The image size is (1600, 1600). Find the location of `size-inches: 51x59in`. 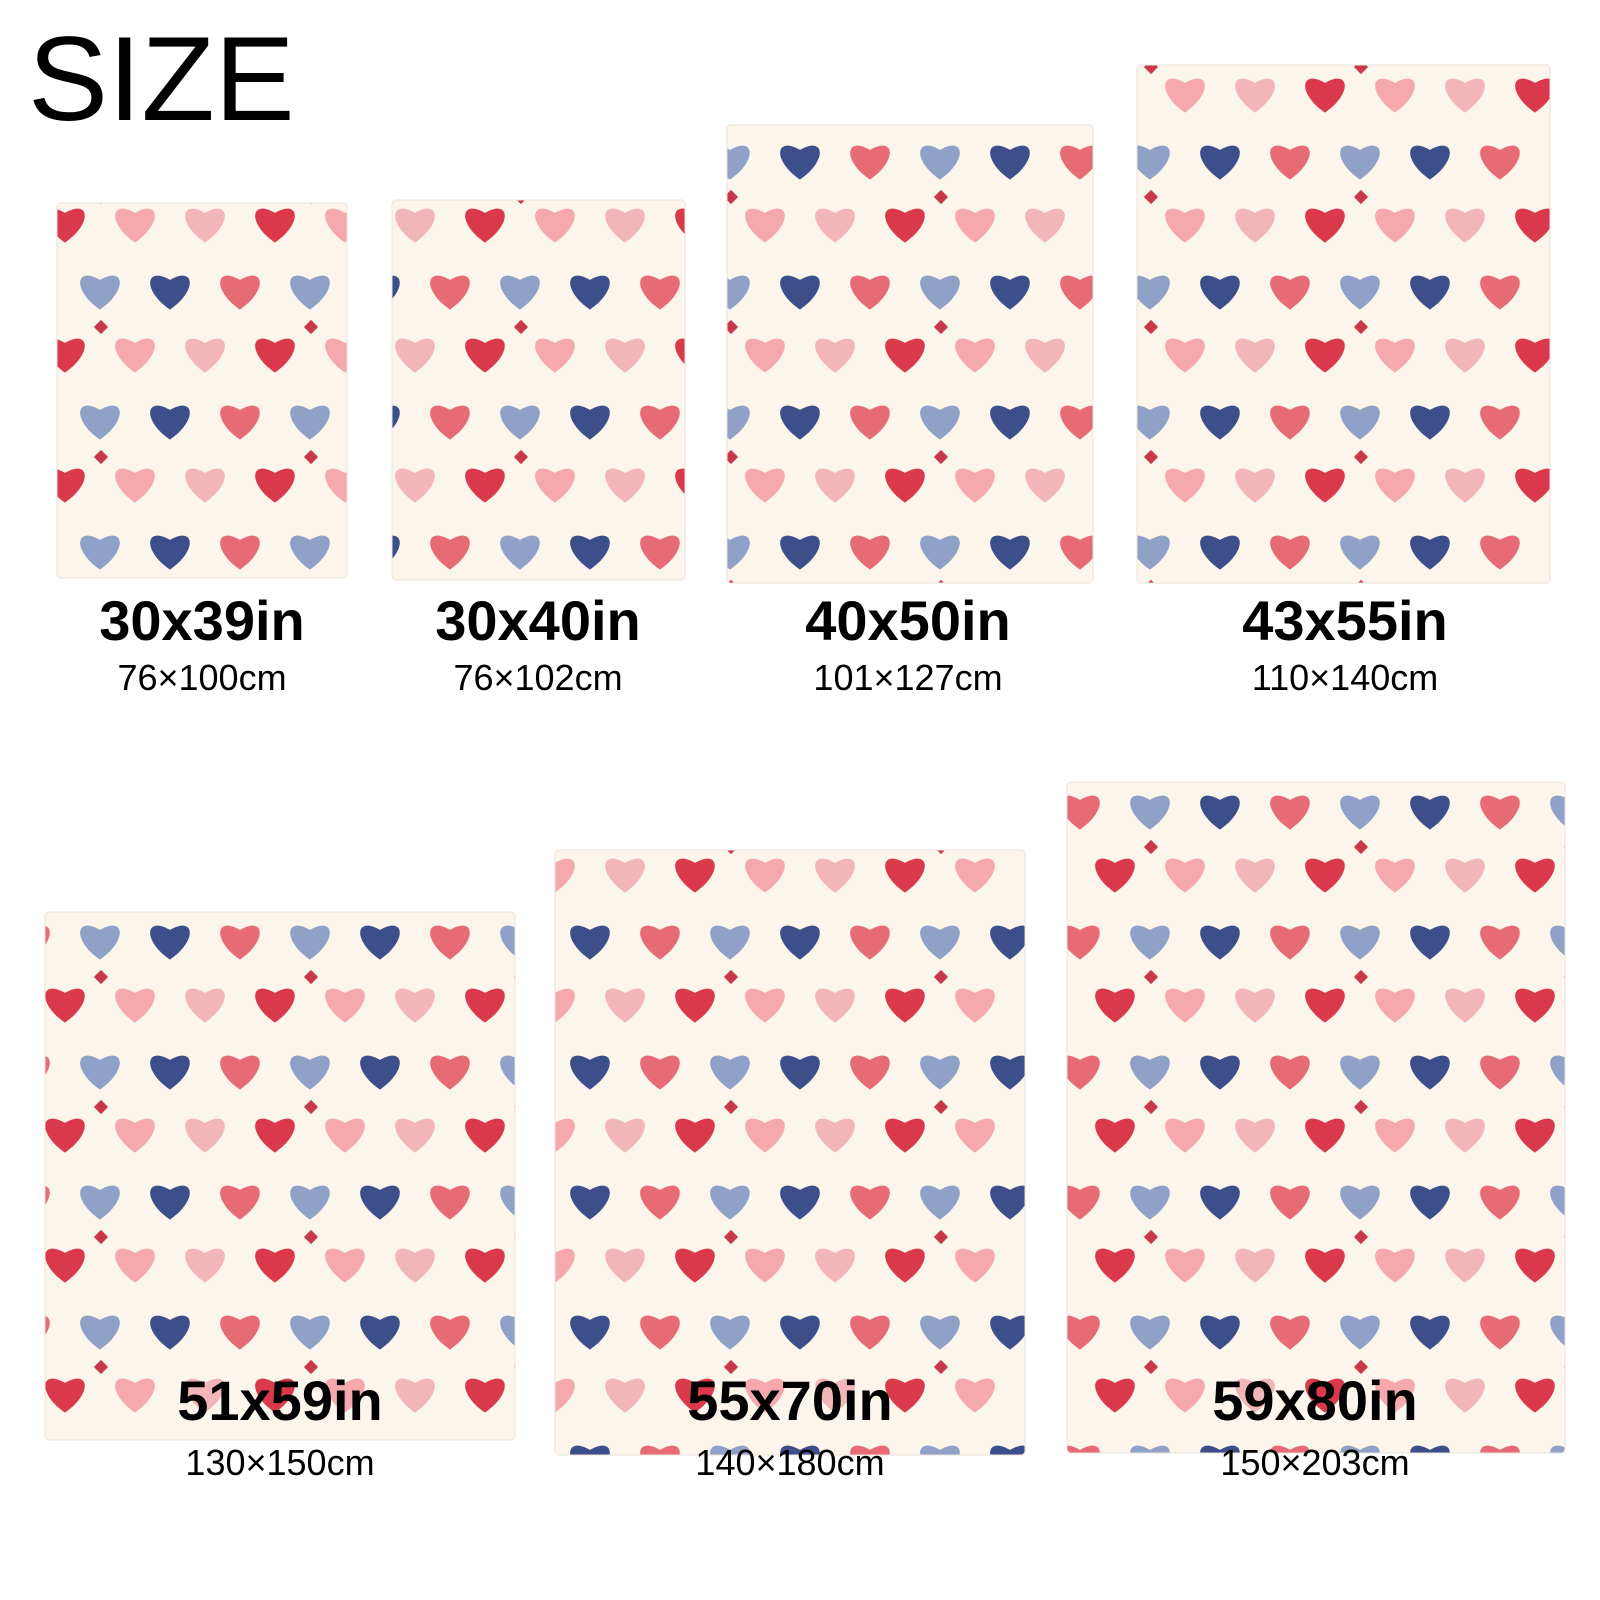

size-inches: 51x59in is located at coordinates (280, 1400).